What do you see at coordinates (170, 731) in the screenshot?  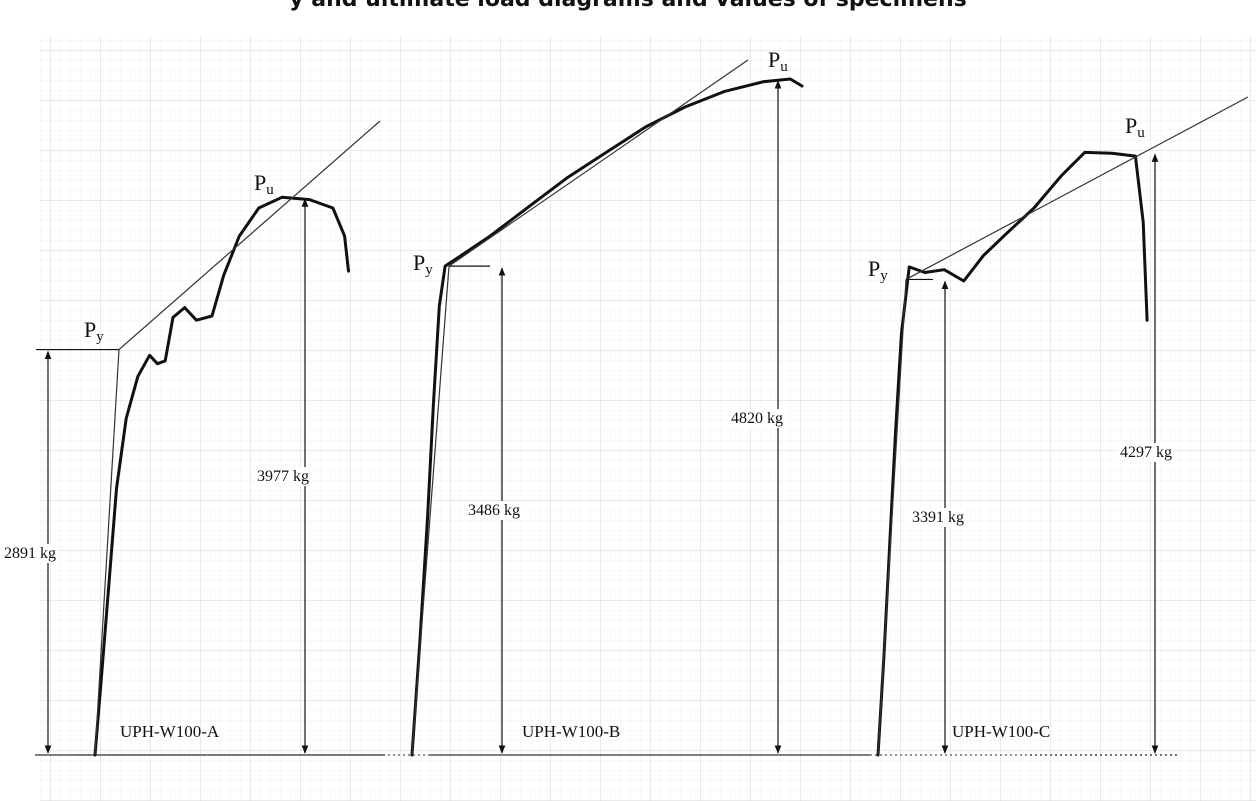 I see `specimen-name: UPH-W100-A` at bounding box center [170, 731].